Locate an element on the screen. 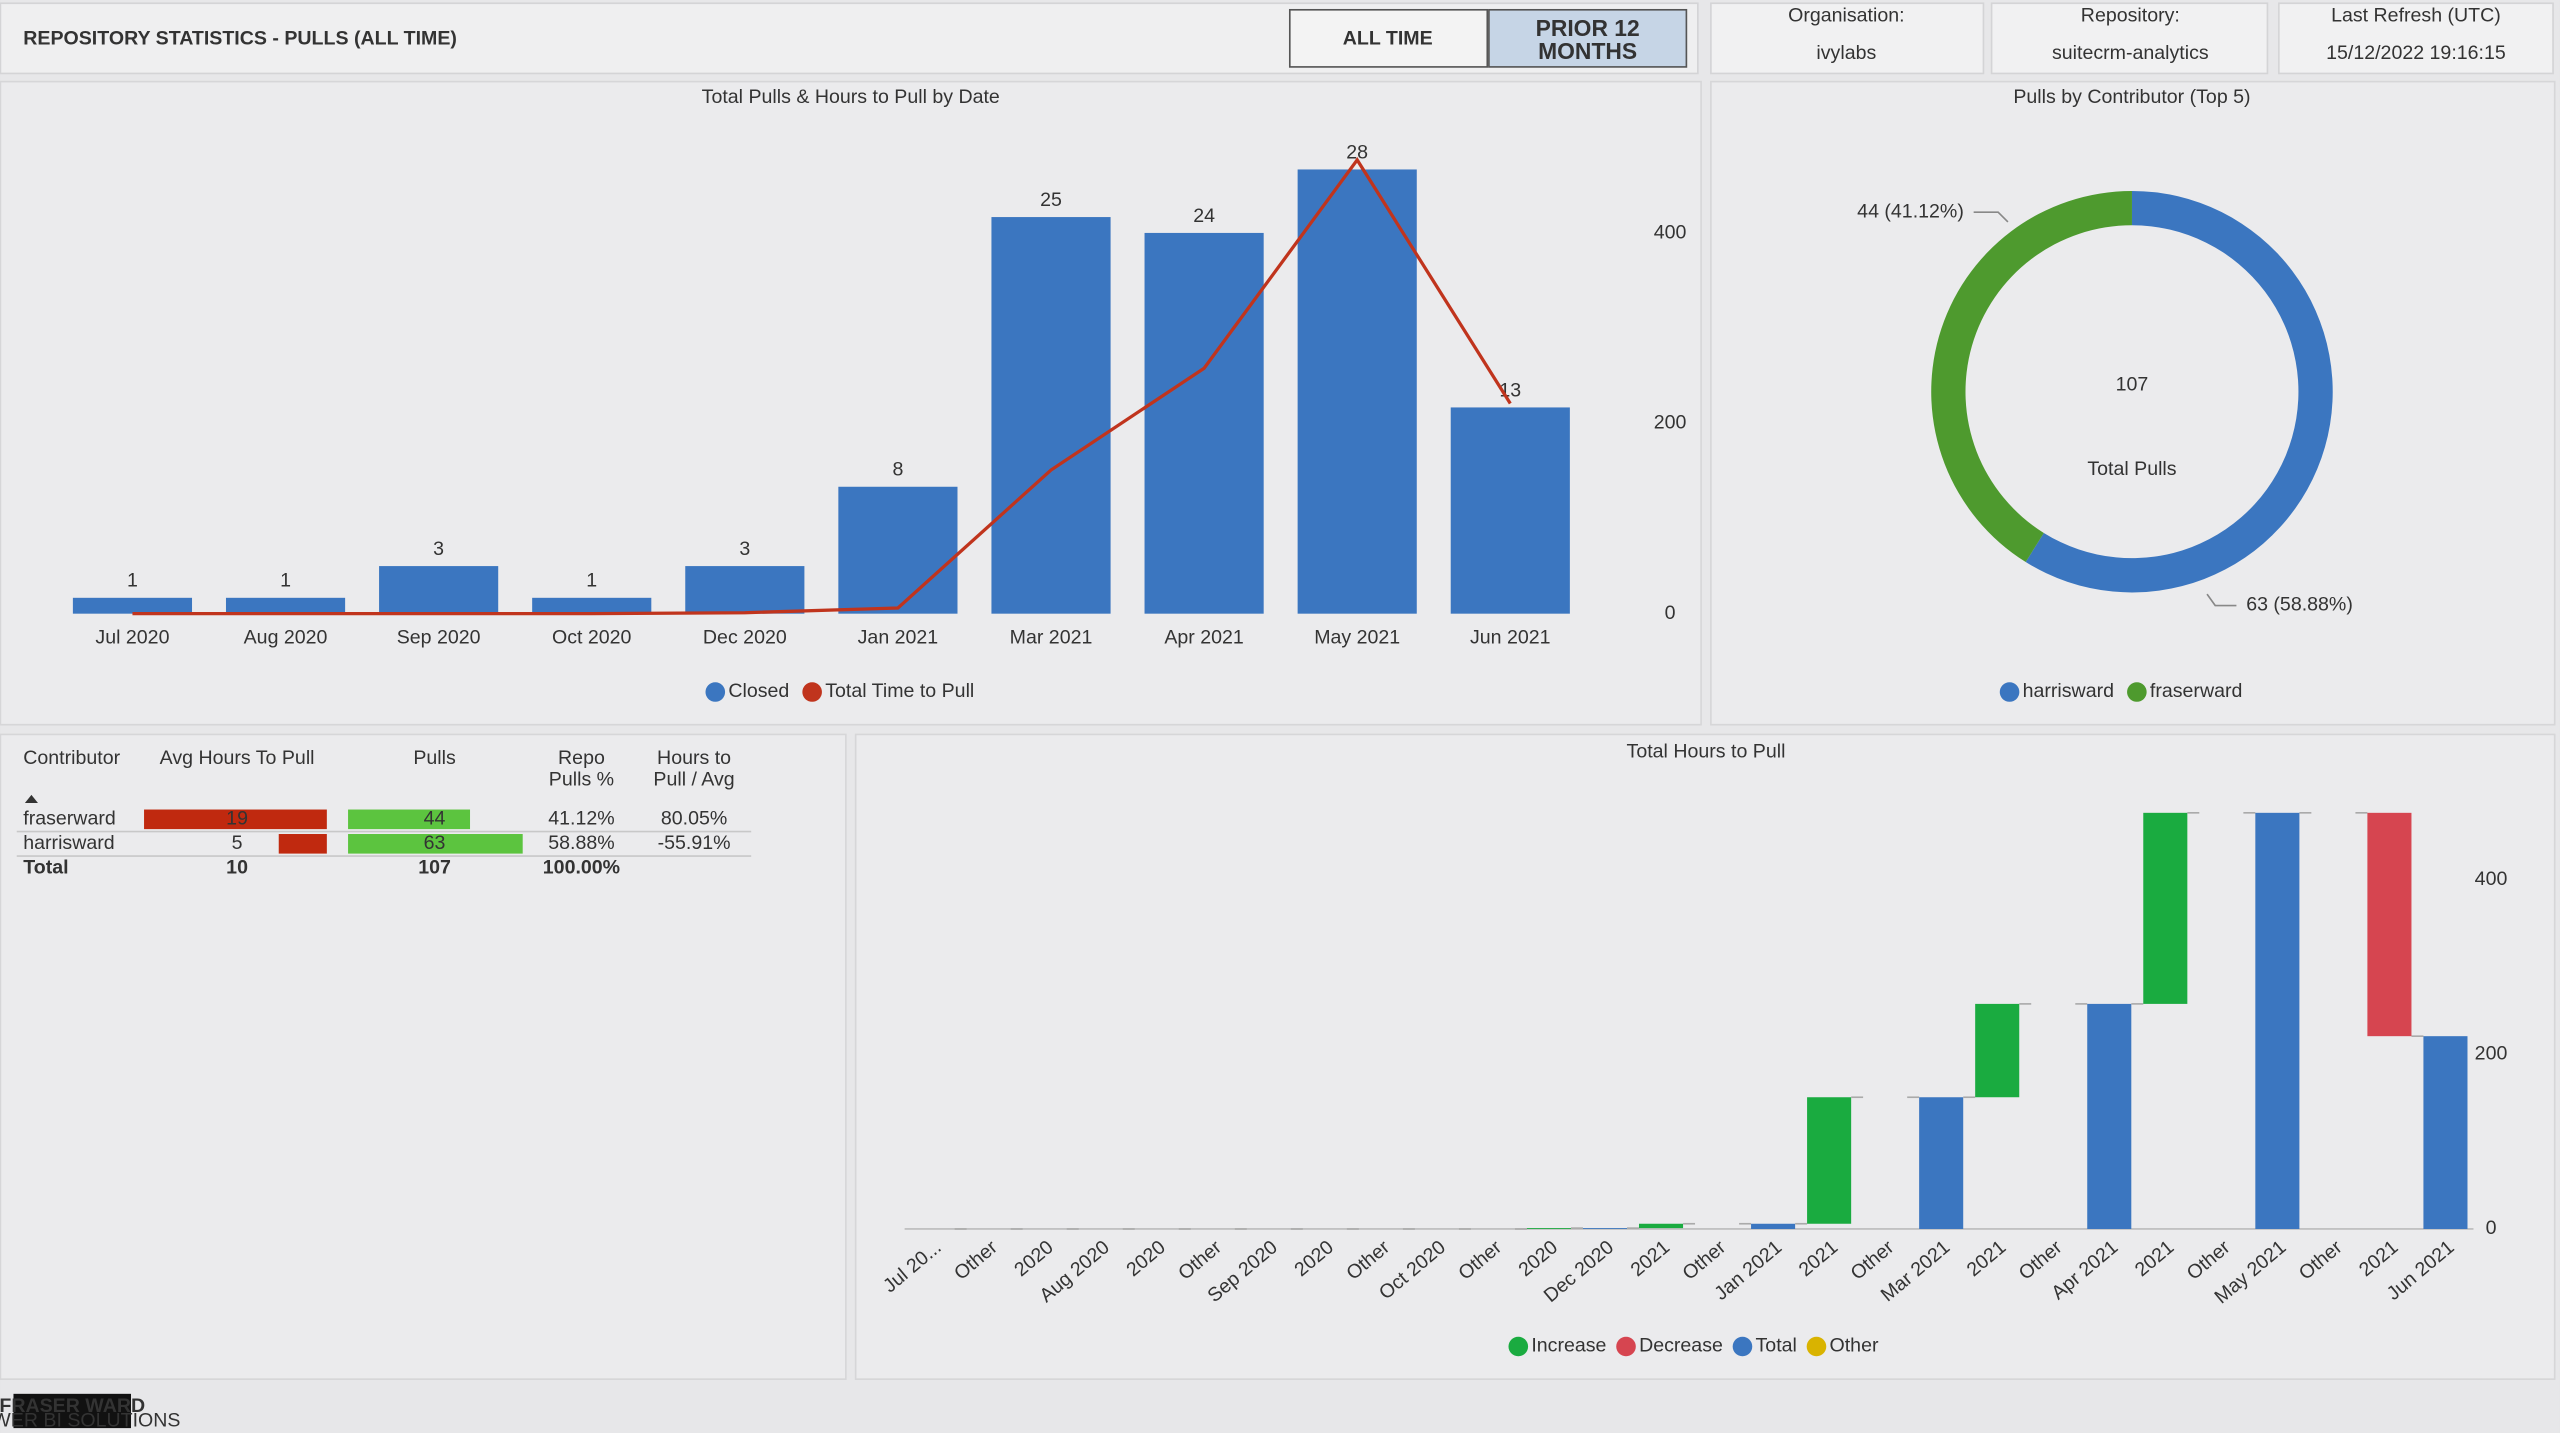 This screenshot has width=2560, height=1433. legend-label: Closed is located at coordinates (758, 691).